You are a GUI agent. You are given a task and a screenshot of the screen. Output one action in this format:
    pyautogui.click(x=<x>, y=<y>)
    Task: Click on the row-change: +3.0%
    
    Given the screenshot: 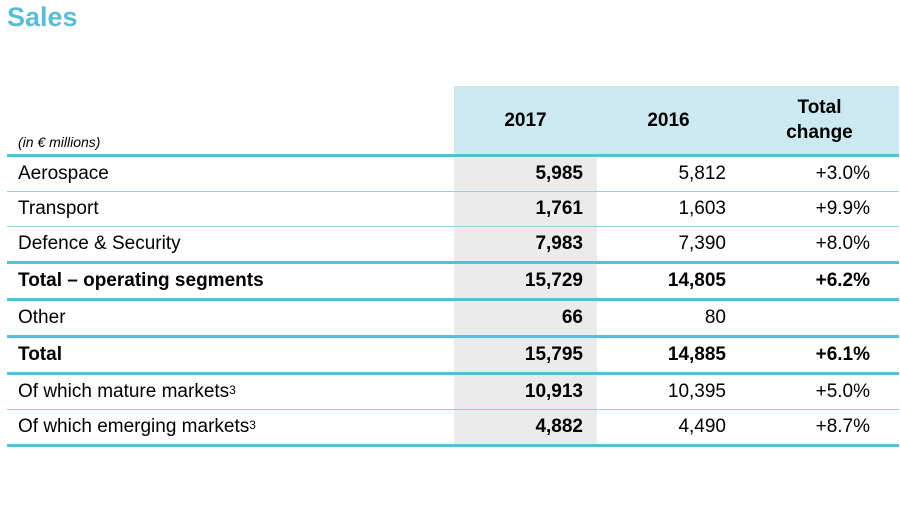 What is the action you would take?
    pyautogui.click(x=842, y=173)
    